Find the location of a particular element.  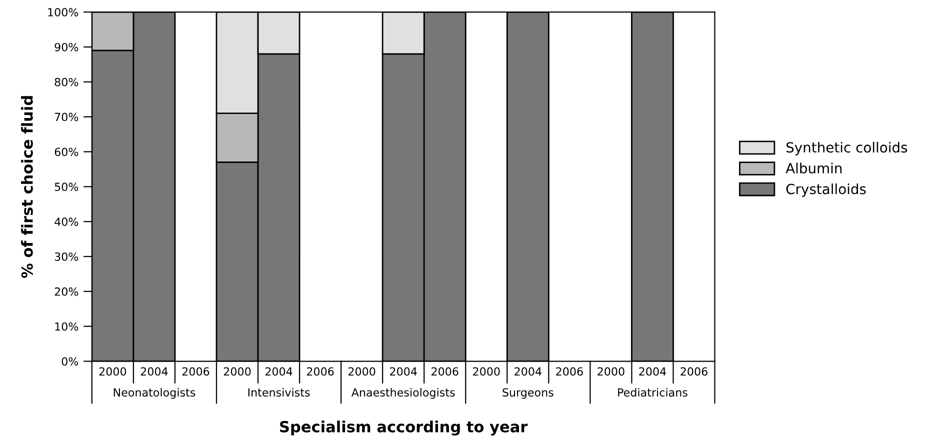

x-axis-title: Specialism according to year is located at coordinates (404, 428).